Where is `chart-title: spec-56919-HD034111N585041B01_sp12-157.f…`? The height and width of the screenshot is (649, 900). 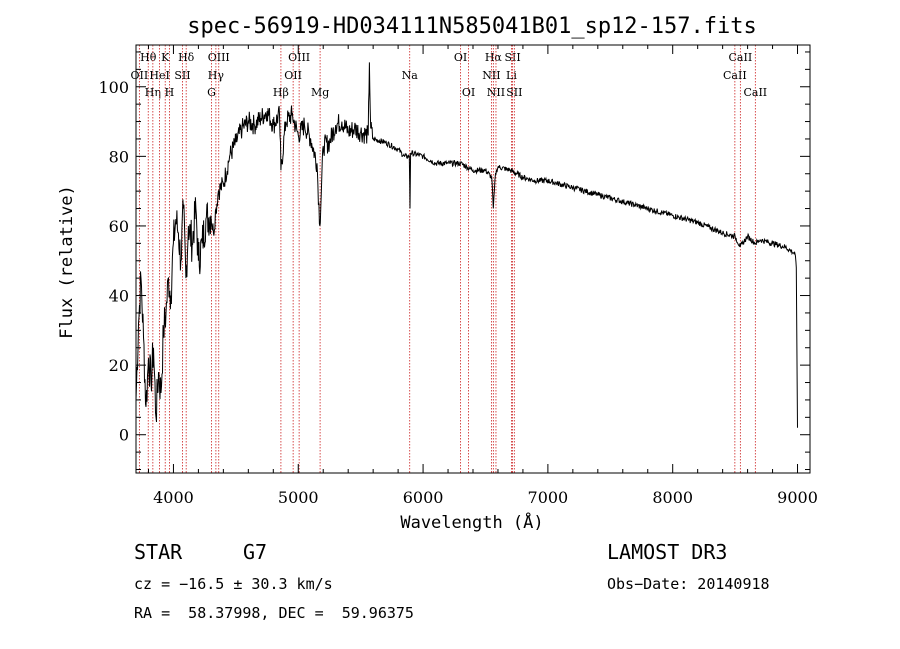 chart-title: spec-56919-HD034111N585041B01_sp12-157.f… is located at coordinates (472, 26).